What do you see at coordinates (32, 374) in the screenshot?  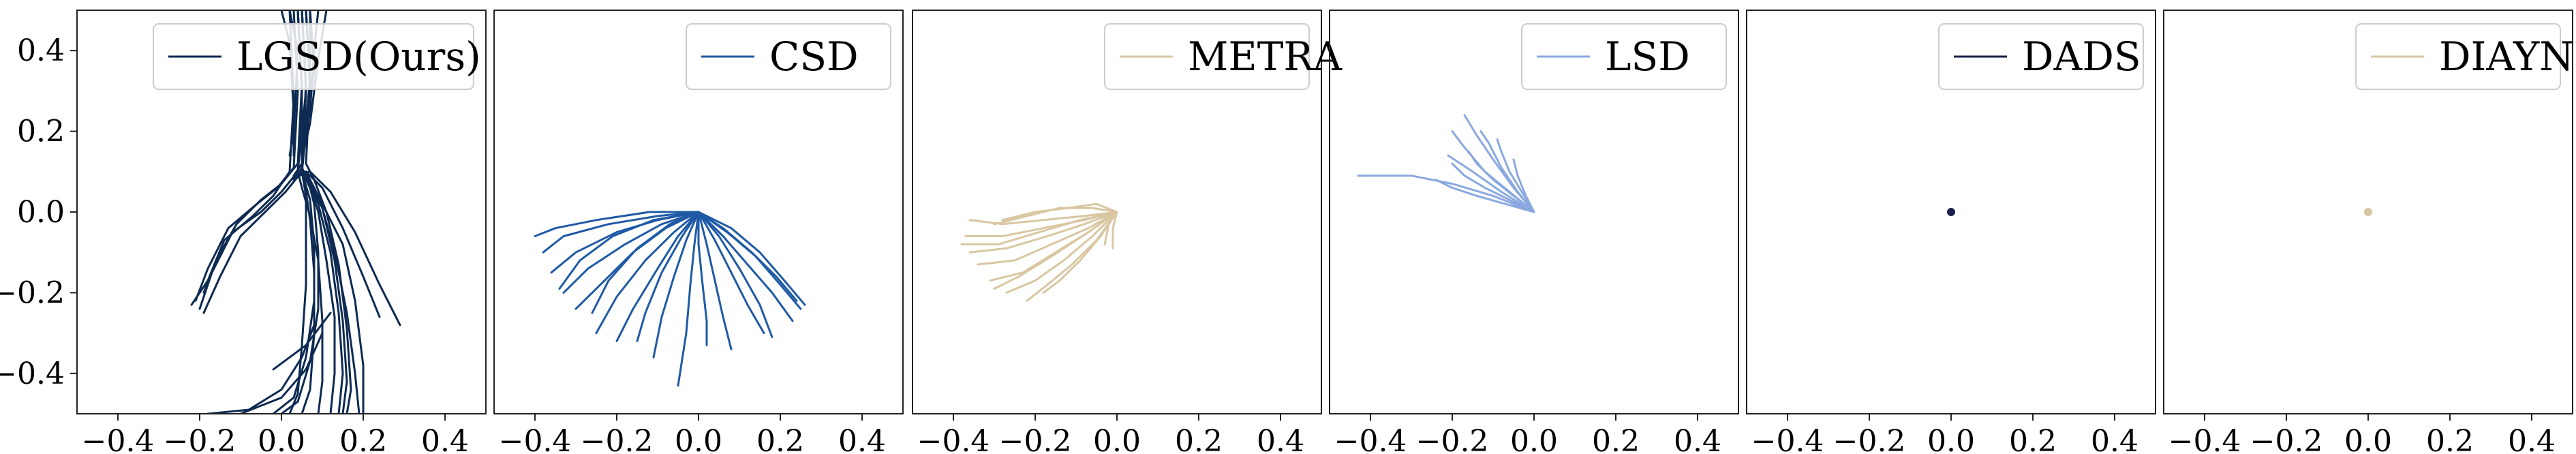 I see `y-tick-label: −0.4` at bounding box center [32, 374].